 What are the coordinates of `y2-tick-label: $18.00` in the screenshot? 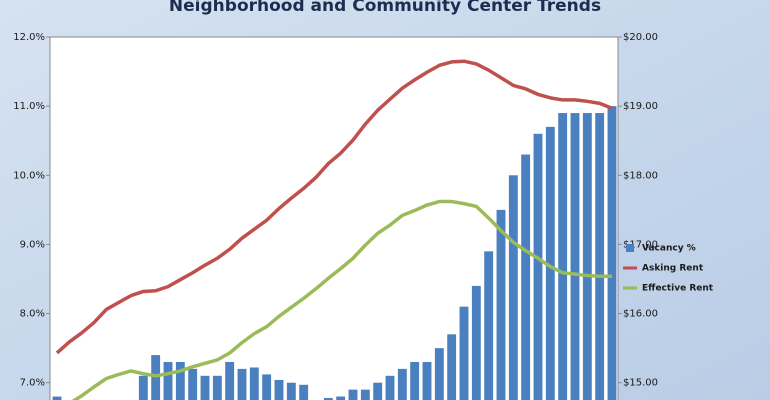 It's located at (640, 175).